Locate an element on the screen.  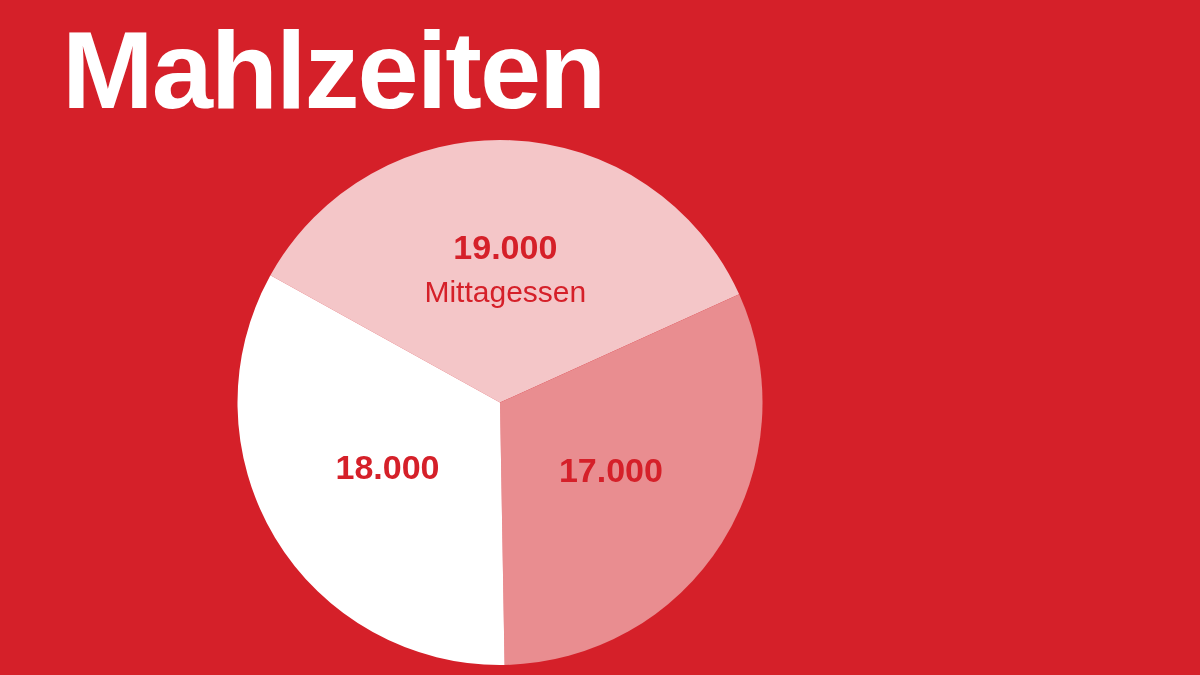
data-label: 17.000 is located at coordinates (610, 470).